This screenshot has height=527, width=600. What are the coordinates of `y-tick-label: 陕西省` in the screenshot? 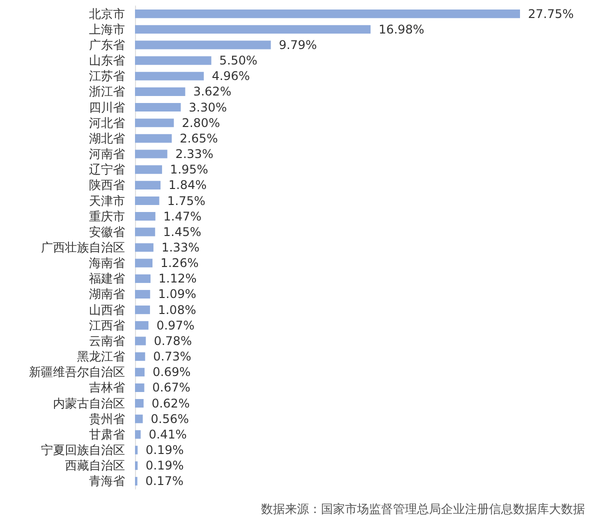 It's located at (107, 185).